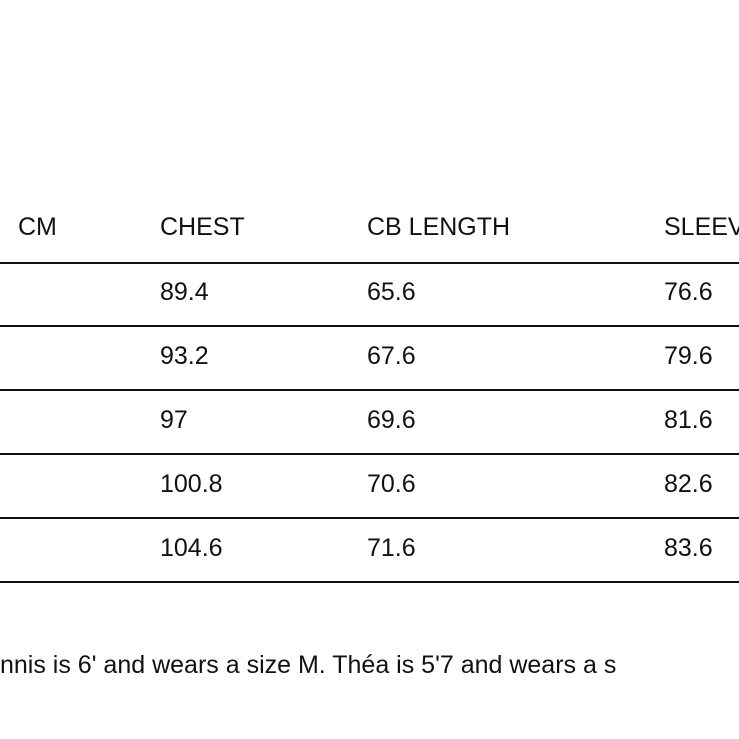 Image resolution: width=739 pixels, height=739 pixels. I want to click on table-cell: 100.8, so click(191, 484).